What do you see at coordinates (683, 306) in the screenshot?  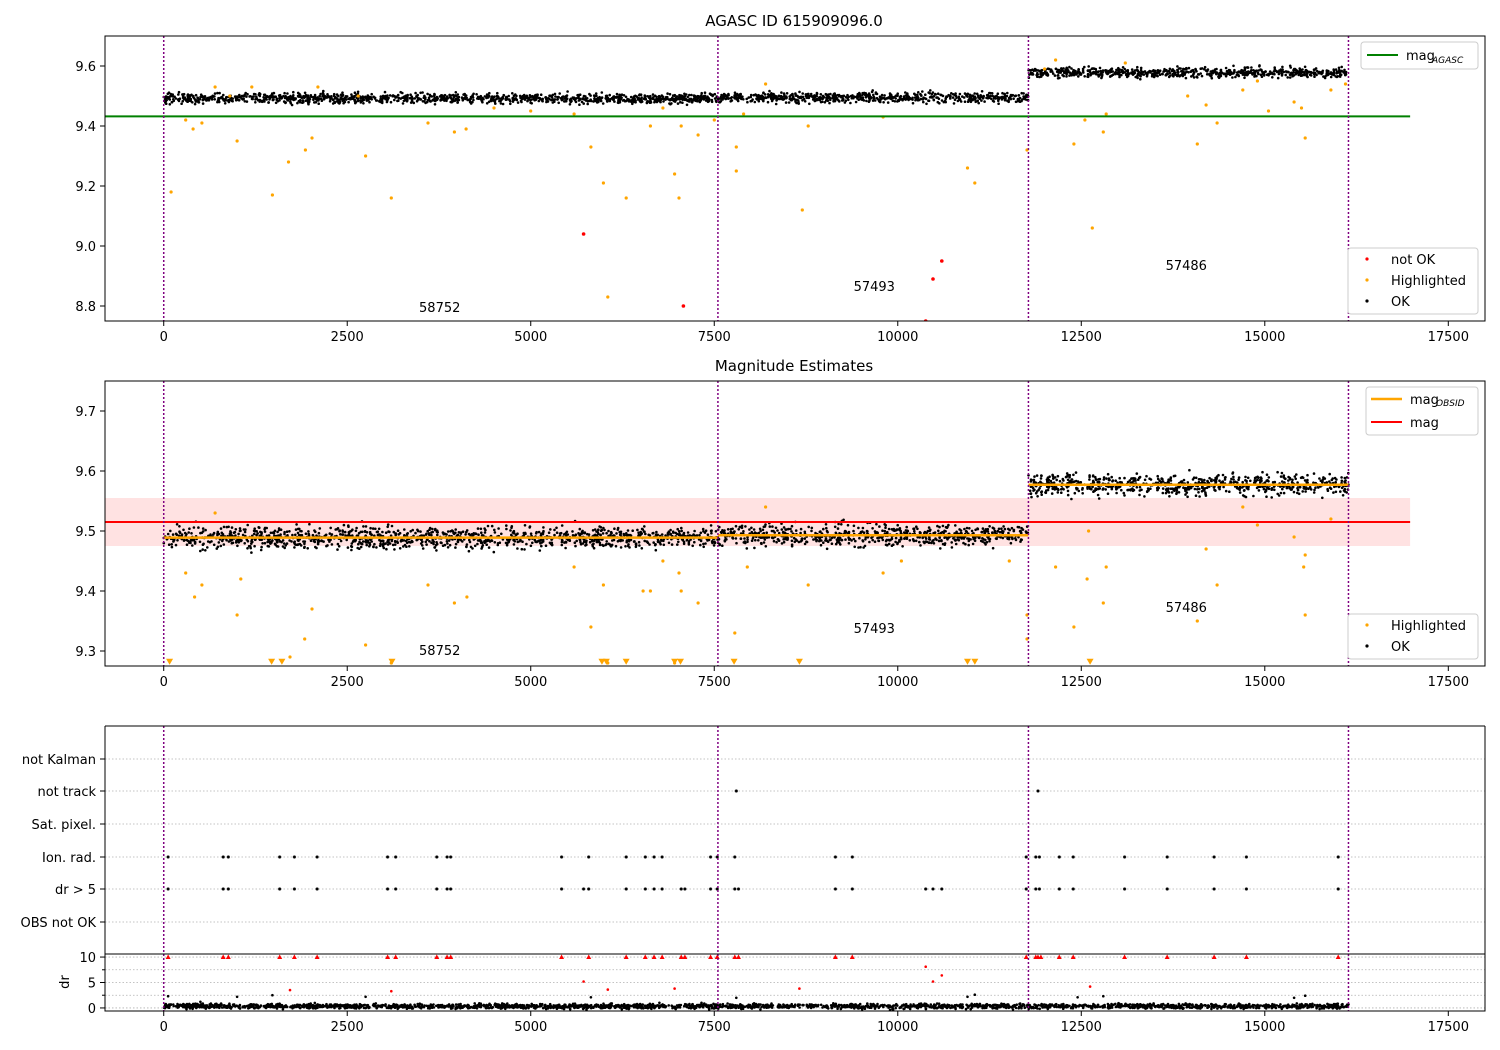 I see `panel1-not-ok-point` at bounding box center [683, 306].